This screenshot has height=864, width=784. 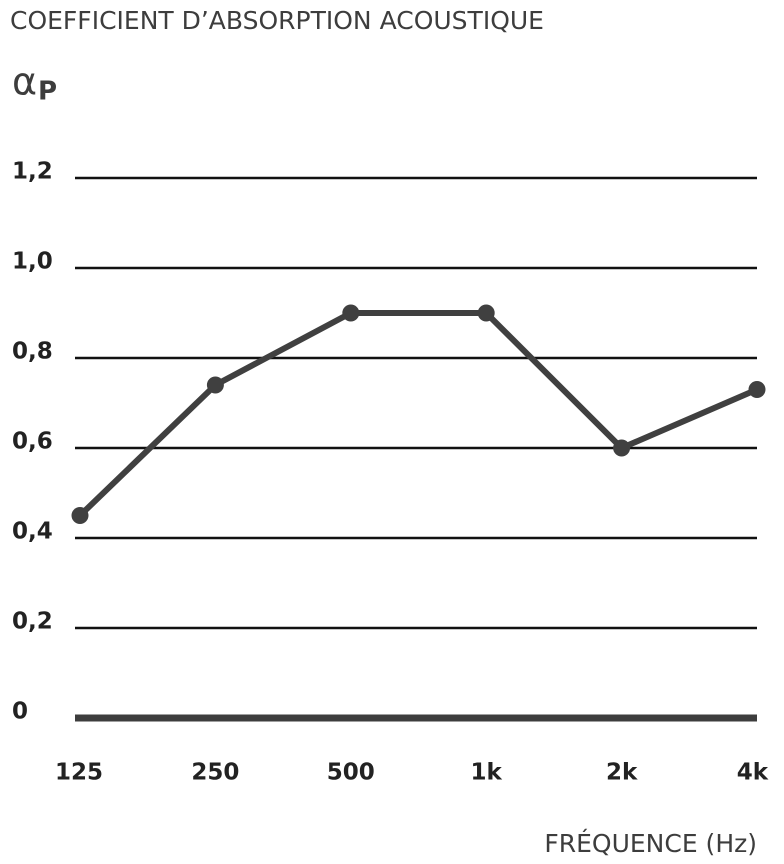 I want to click on x-tick-label: 2k, so click(x=622, y=773).